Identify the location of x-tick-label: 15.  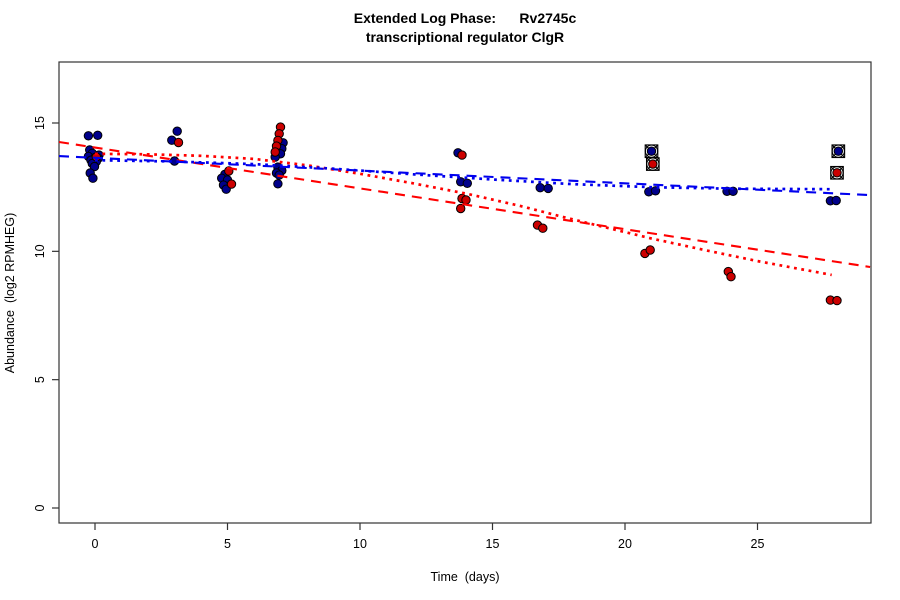
(493, 544).